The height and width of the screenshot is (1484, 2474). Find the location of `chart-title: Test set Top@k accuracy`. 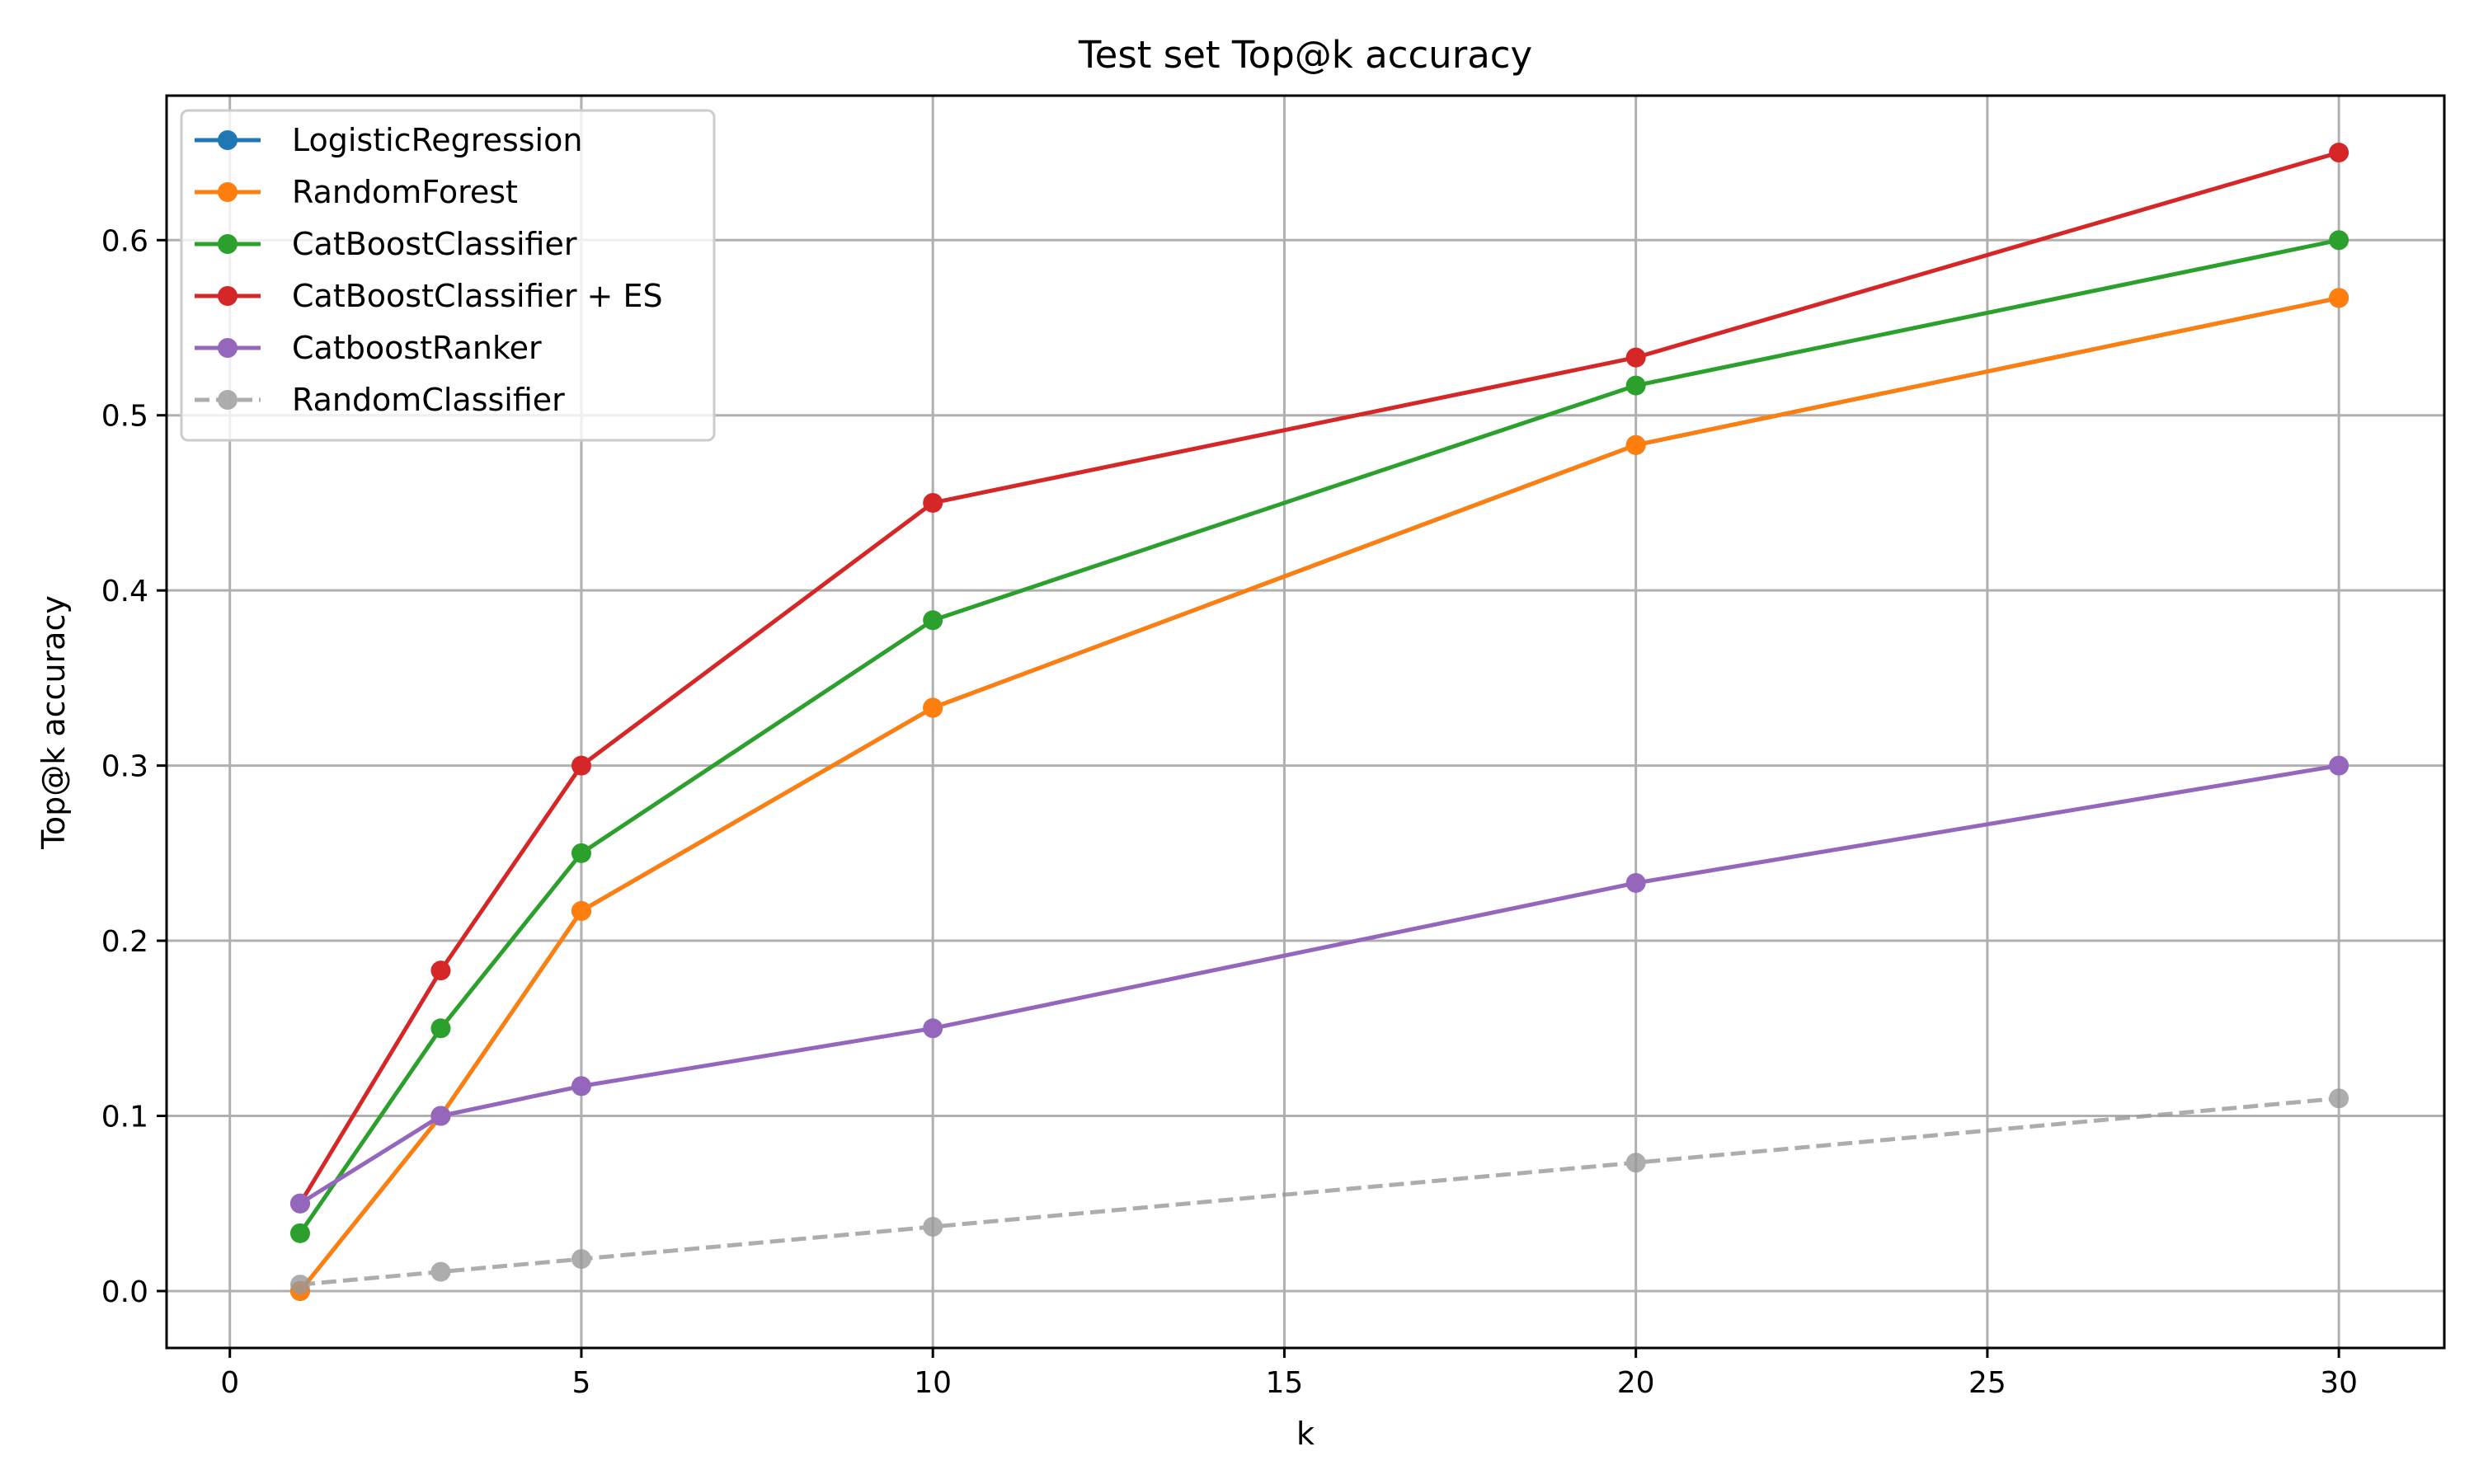

chart-title: Test set Top@k accuracy is located at coordinates (1305, 55).